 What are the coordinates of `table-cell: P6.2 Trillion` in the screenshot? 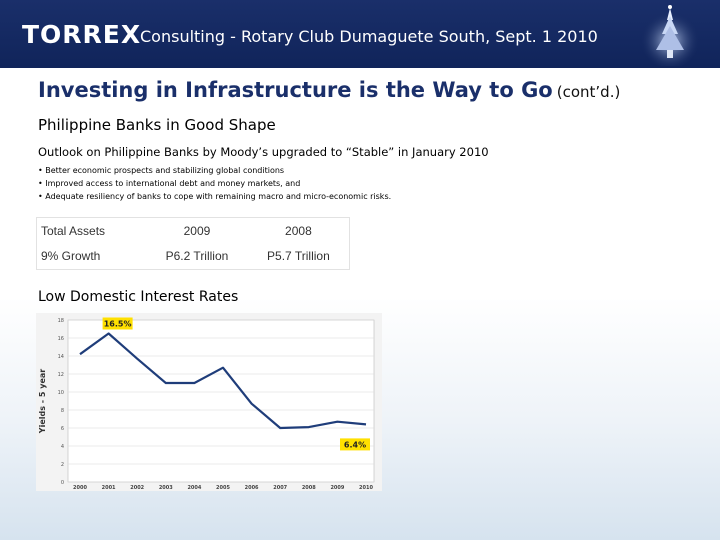 It's located at (197, 256).